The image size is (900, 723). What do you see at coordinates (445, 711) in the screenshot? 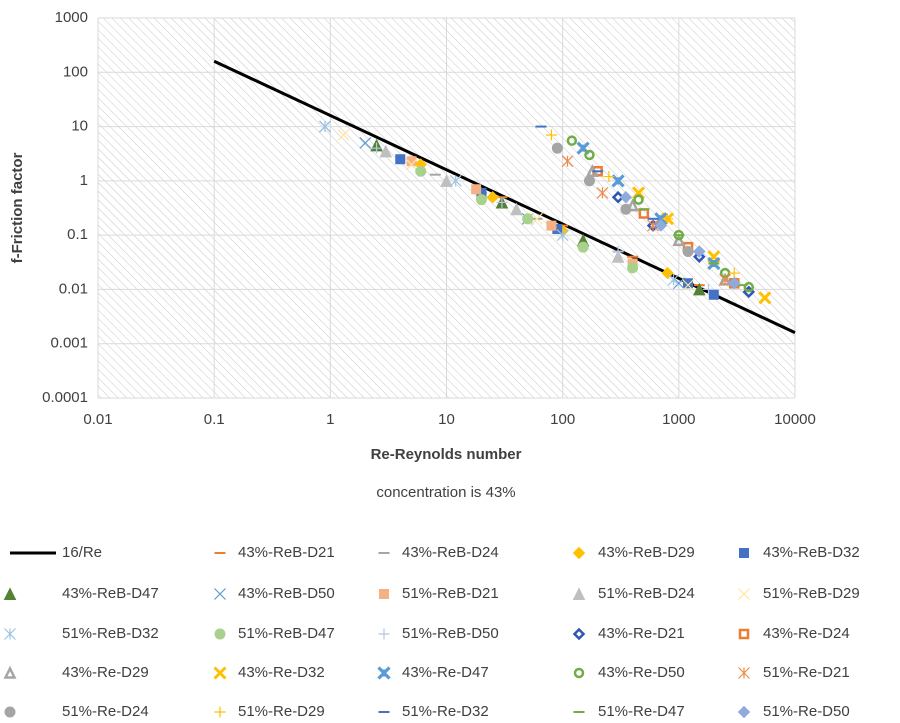
I see `legend-label: 51%-Re-D32` at bounding box center [445, 711].